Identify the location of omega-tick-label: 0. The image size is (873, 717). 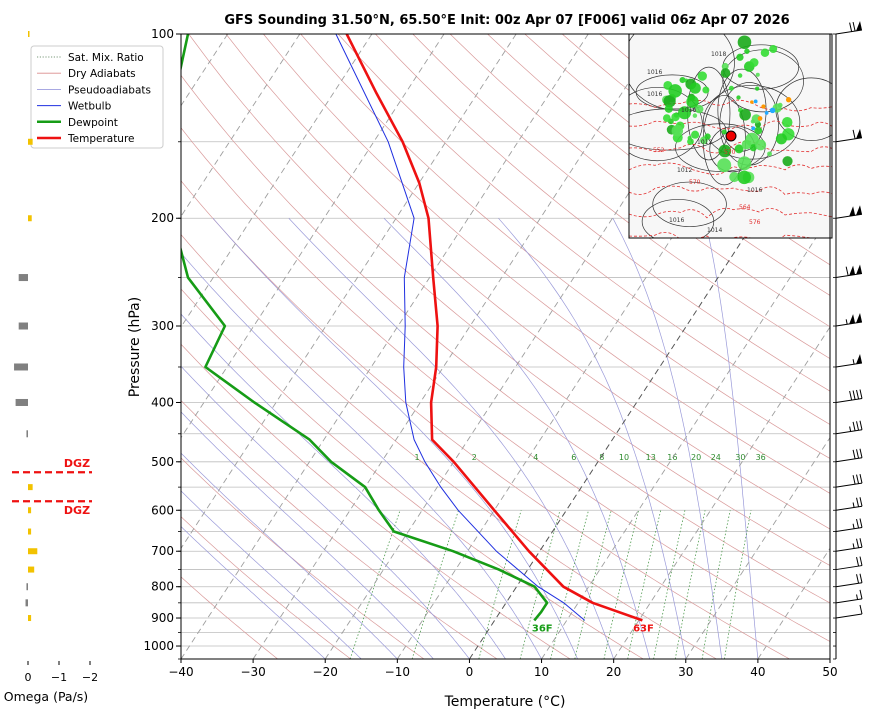
(28, 677).